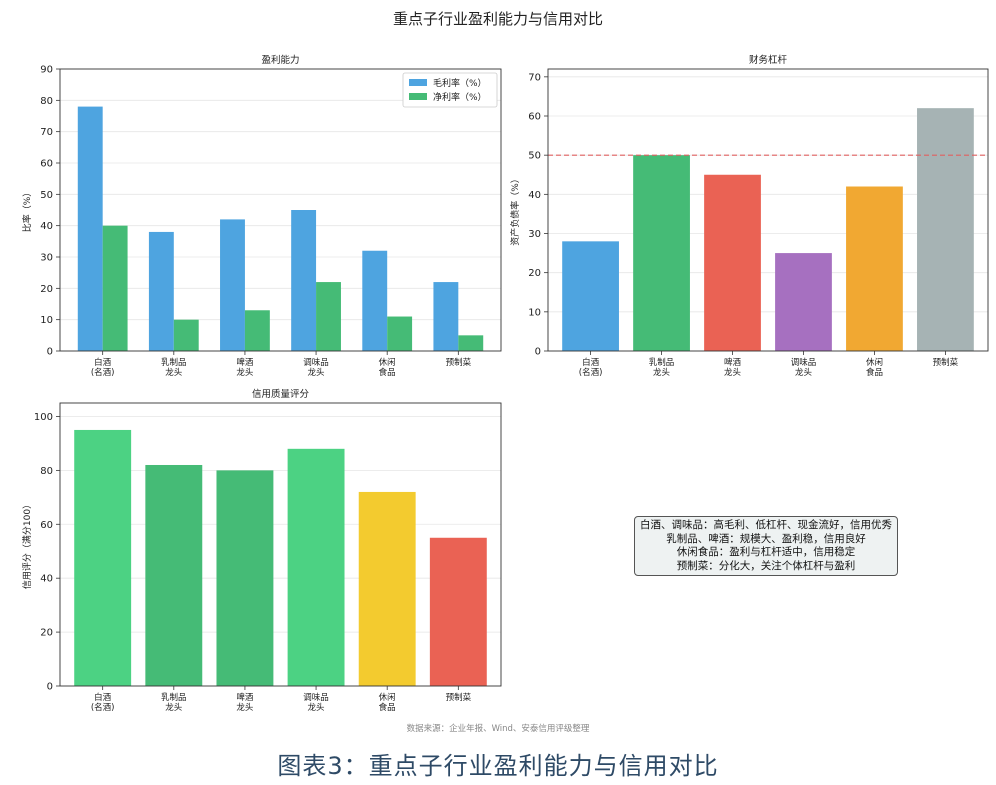 Image resolution: width=996 pixels, height=785 pixels. Describe the element at coordinates (460, 83) in the screenshot. I see `legend-label: 毛利率（%）` at that location.